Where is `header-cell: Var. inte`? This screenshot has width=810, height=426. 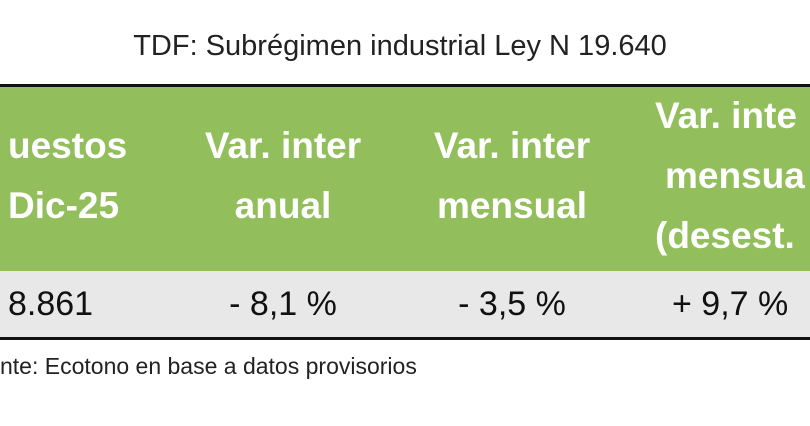 header-cell: Var. inte is located at coordinates (726, 115).